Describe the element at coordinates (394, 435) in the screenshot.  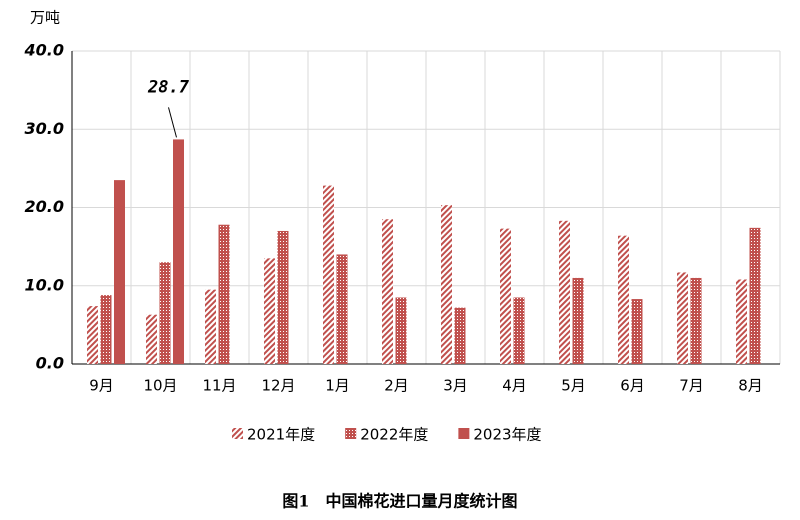
I see `legend-label: 2022年度` at that location.